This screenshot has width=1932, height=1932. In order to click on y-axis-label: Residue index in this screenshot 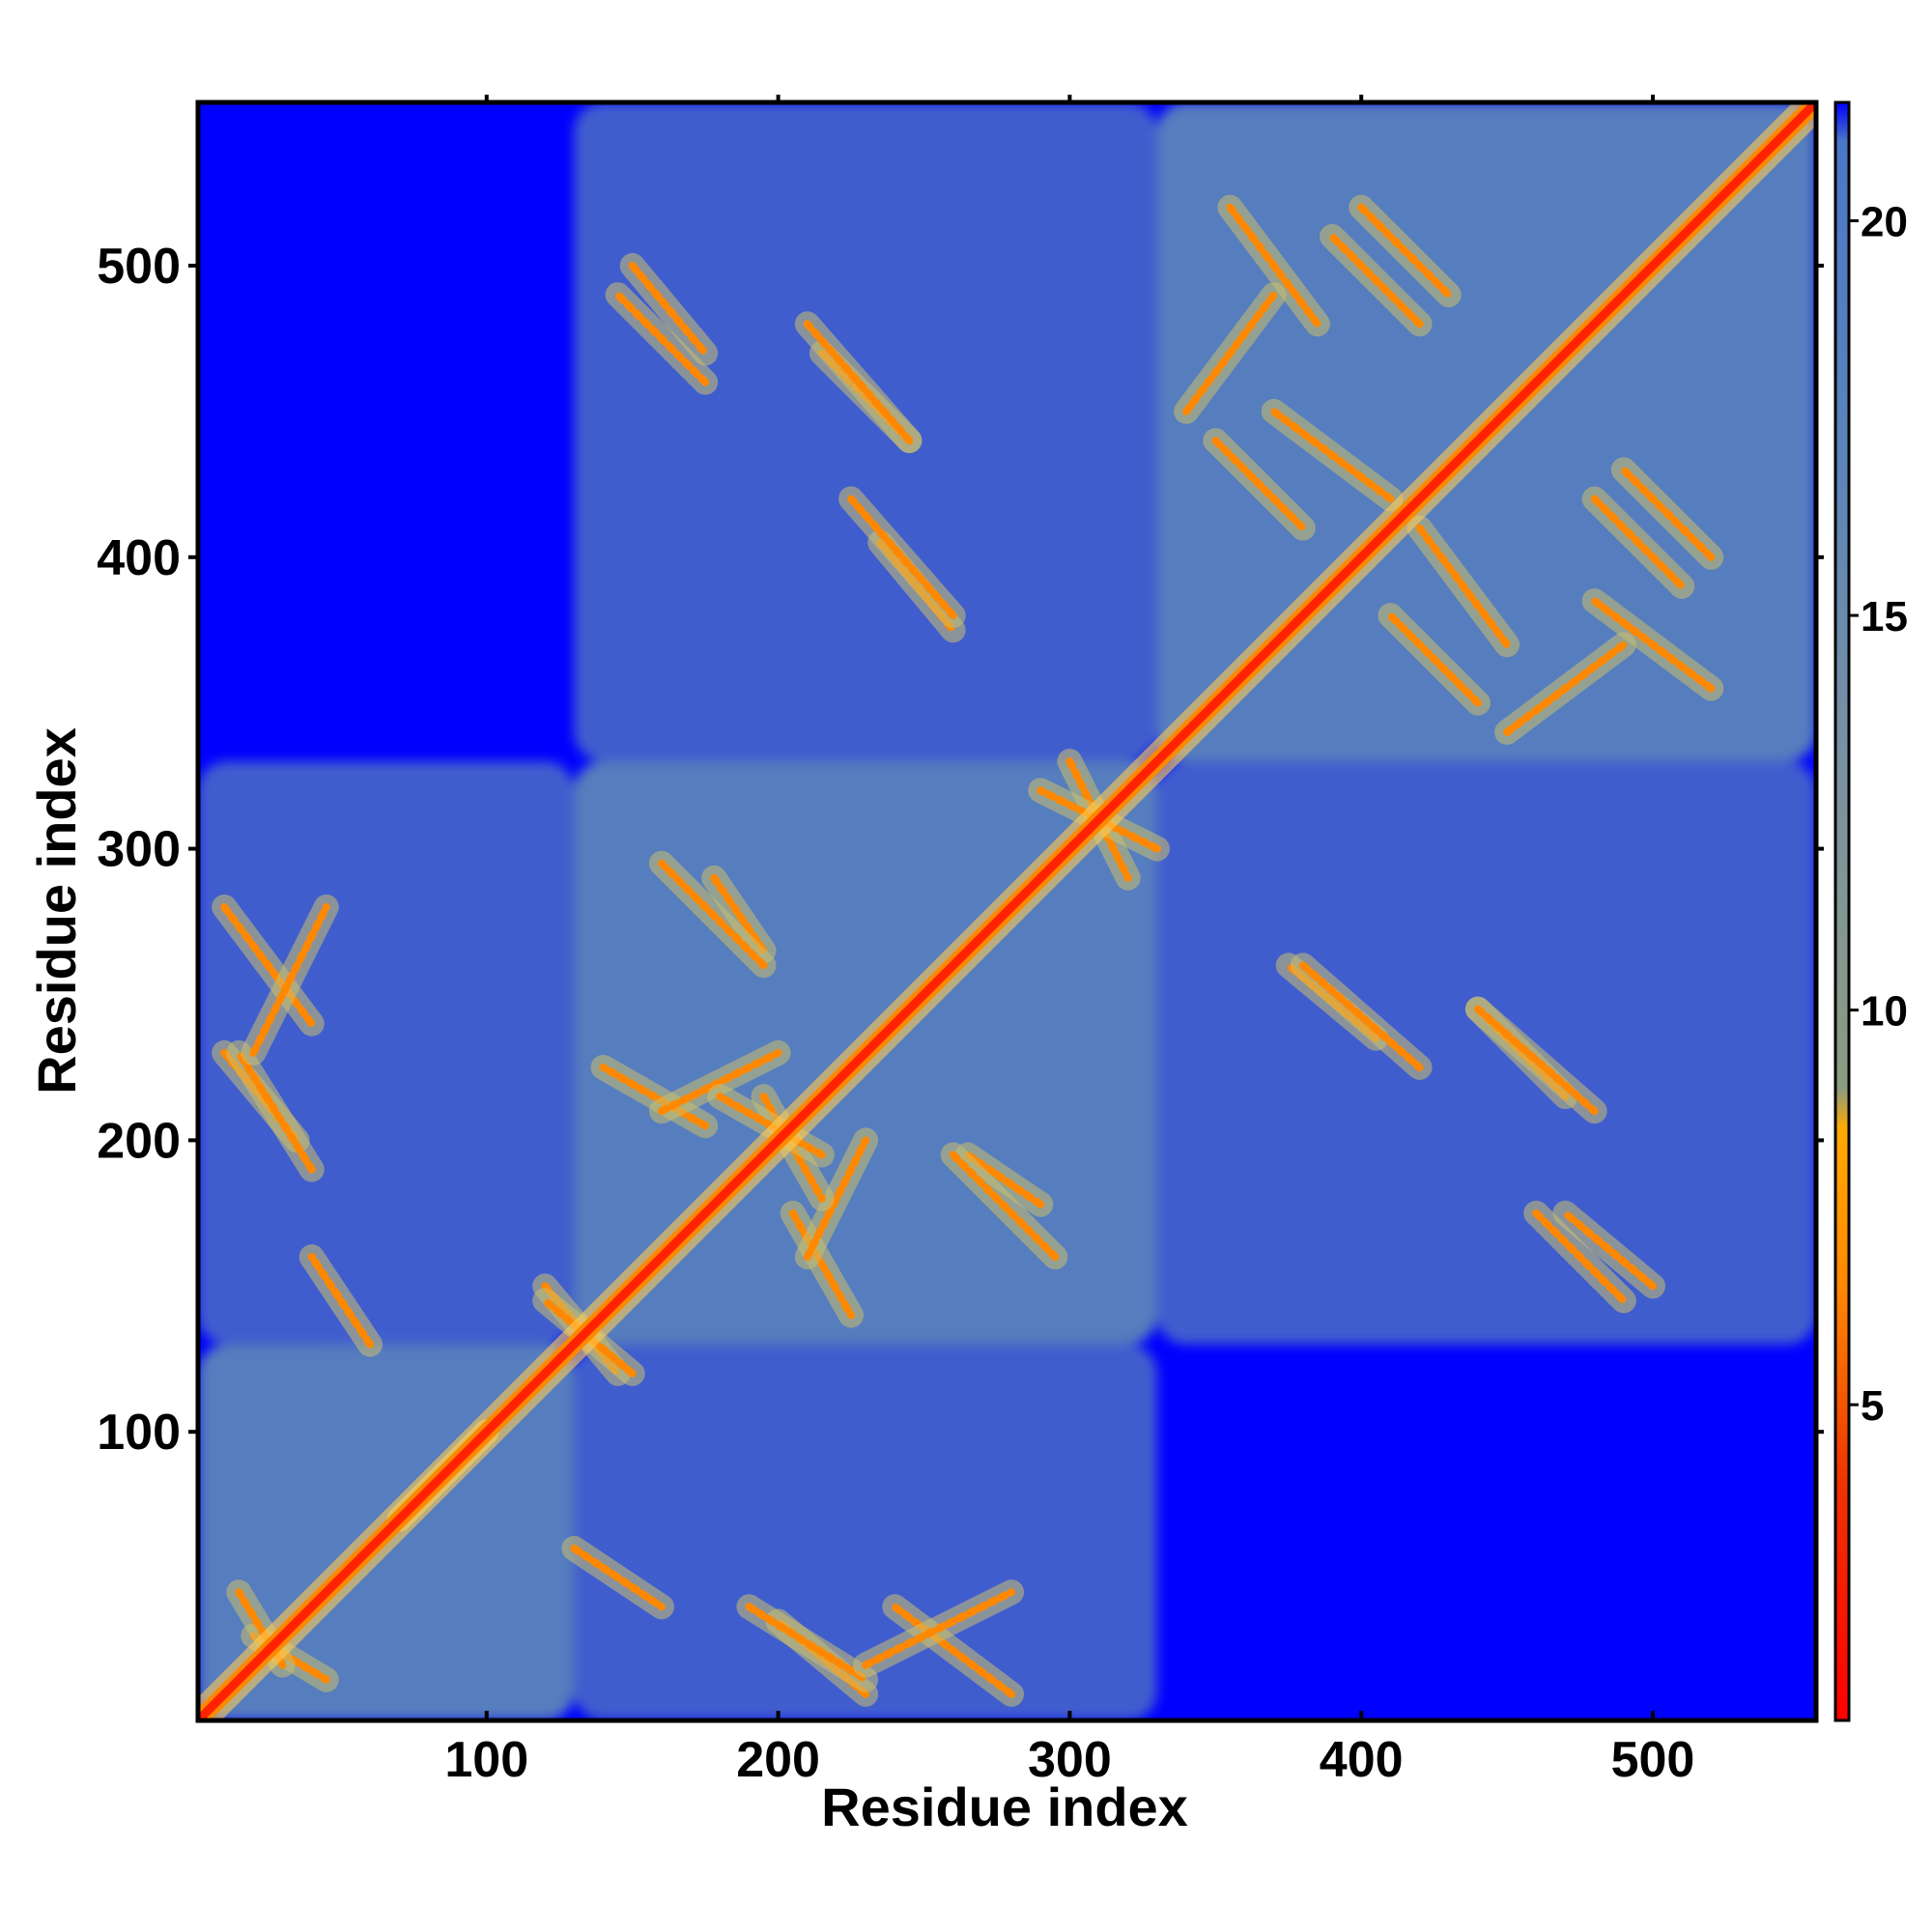, I will do `click(56, 910)`.